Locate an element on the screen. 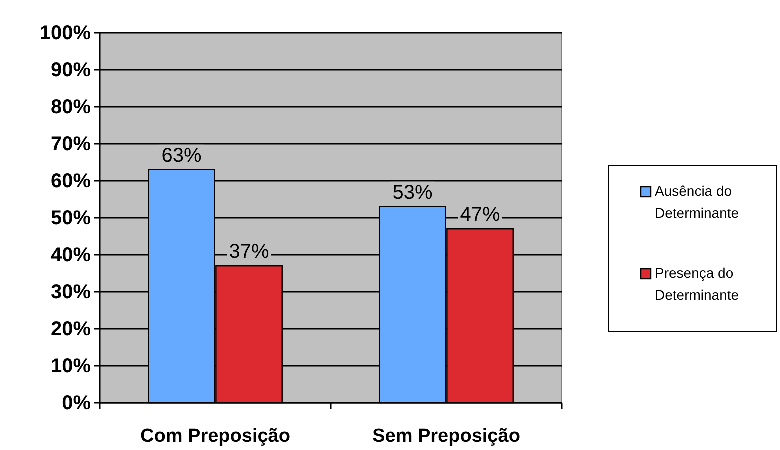  y-tick-label: 50% is located at coordinates (71, 218).